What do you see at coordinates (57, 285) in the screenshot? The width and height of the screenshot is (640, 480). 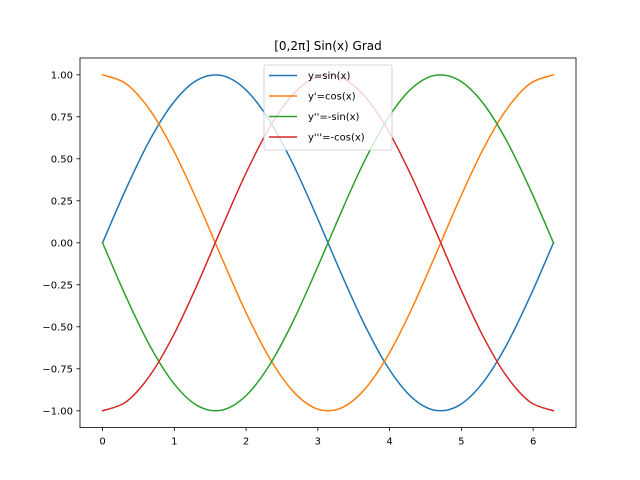 I see `y-tick-label-3: −0.25` at bounding box center [57, 285].